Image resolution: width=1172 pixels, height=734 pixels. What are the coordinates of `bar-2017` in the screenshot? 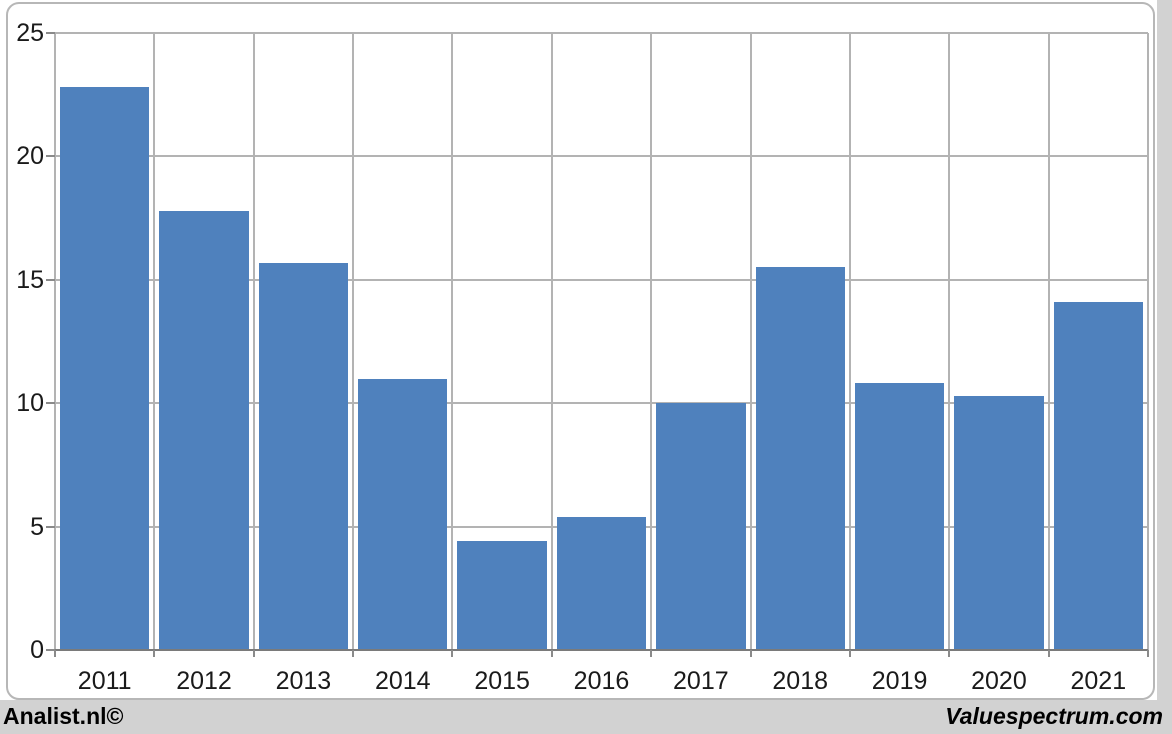 It's located at (701, 526).